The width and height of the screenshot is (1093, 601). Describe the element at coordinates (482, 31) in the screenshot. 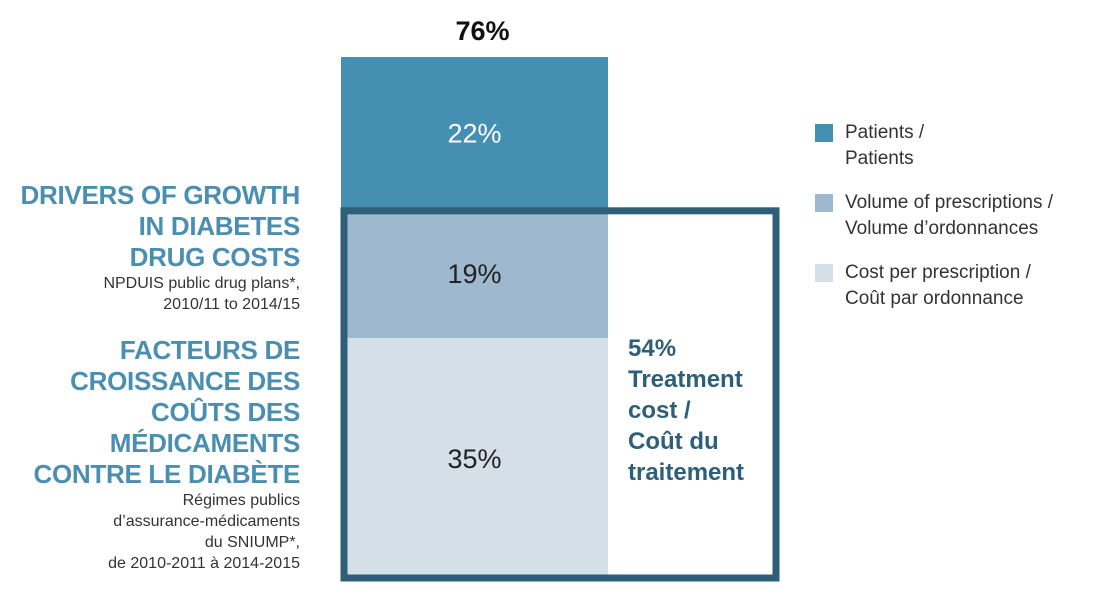

I see `total-label: 76%` at that location.